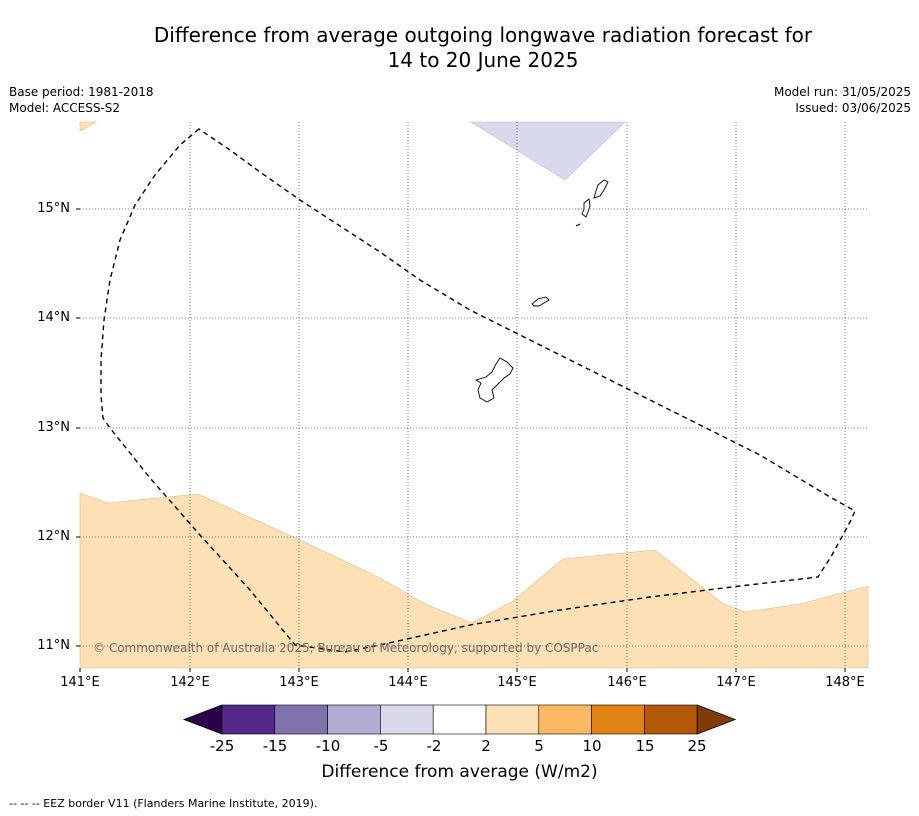 The width and height of the screenshot is (919, 816). Describe the element at coordinates (190, 682) in the screenshot. I see `lon-label-142: 142°E` at that location.